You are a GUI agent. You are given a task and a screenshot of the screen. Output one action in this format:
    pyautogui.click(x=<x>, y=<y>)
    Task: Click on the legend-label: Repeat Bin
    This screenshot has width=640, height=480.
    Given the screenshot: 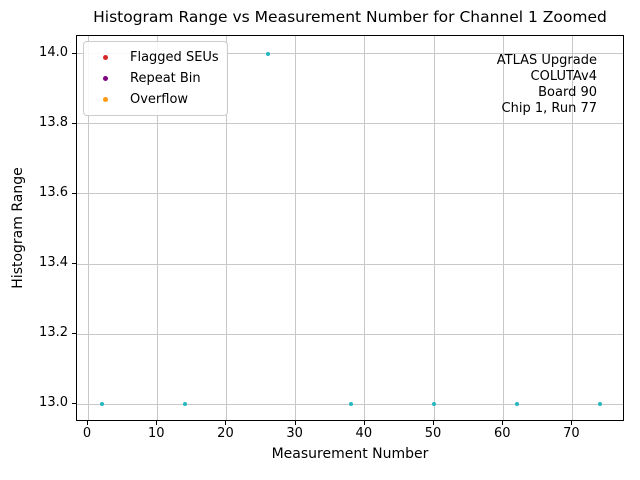 What is the action you would take?
    pyautogui.click(x=165, y=78)
    